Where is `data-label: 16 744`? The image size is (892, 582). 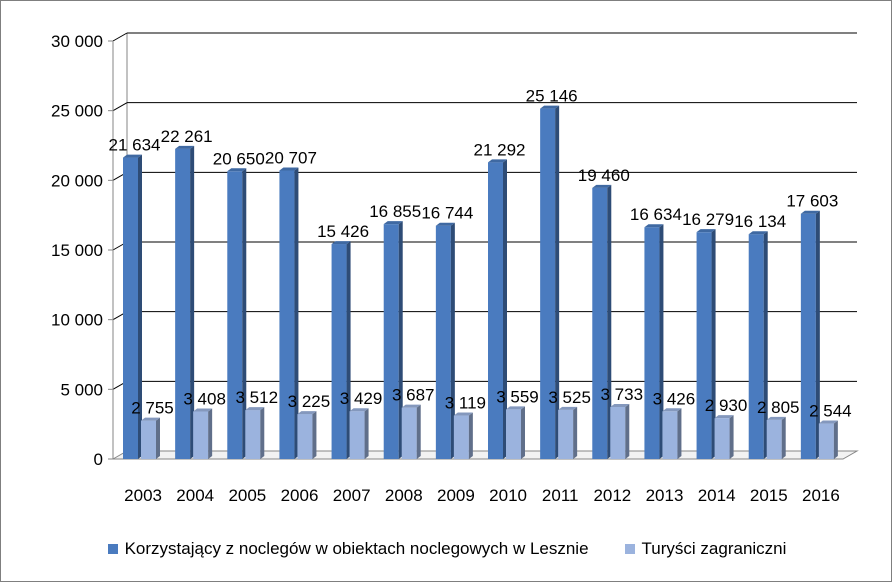 data-label: 16 744 is located at coordinates (447, 213).